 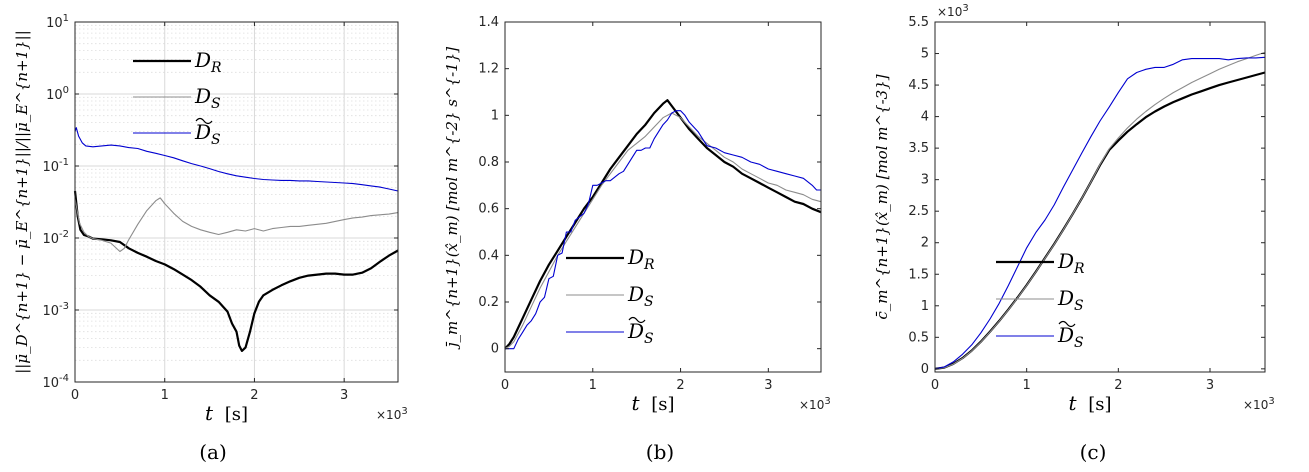 What do you see at coordinates (213, 452) in the screenshot?
I see `panel-caption: (a)` at bounding box center [213, 452].